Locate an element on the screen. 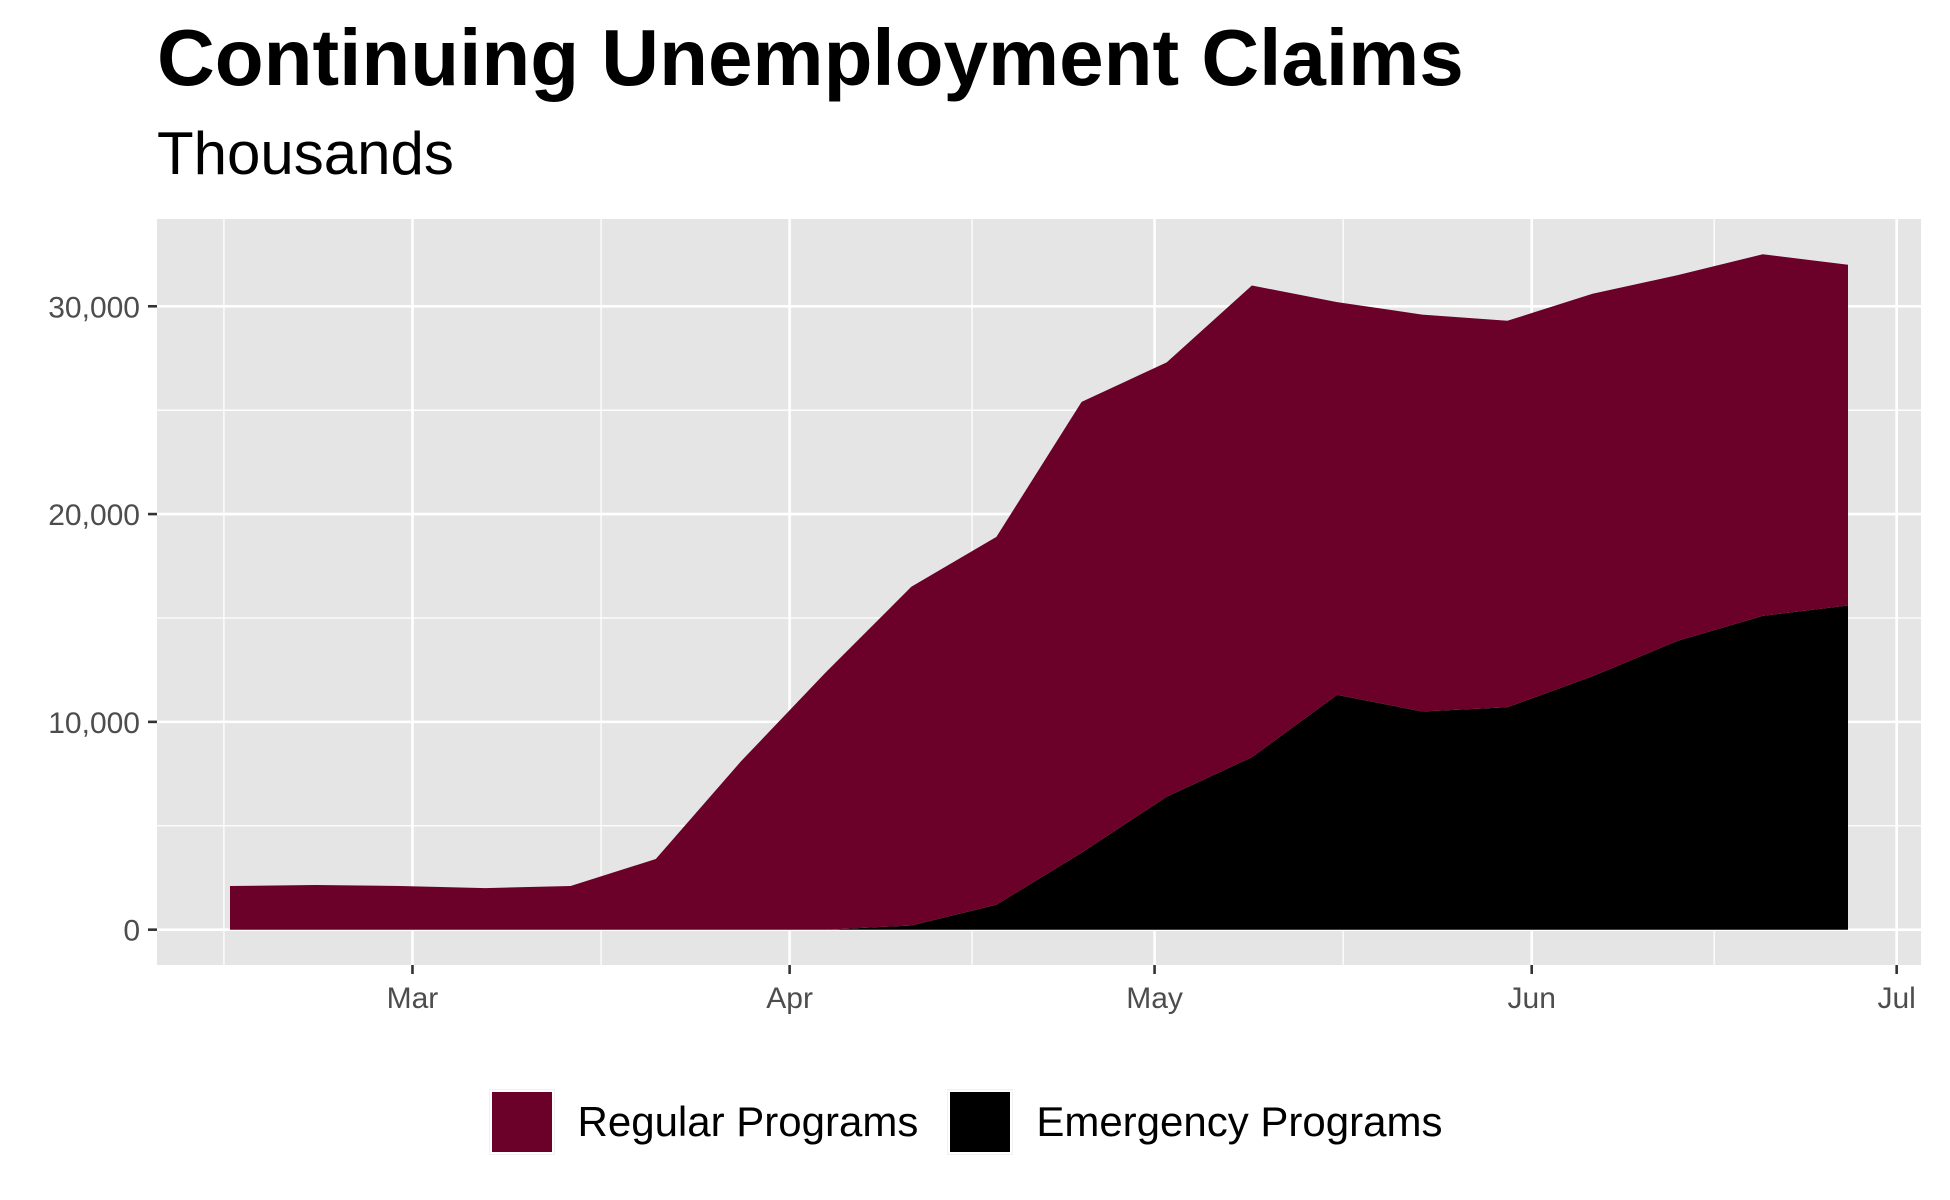 The image size is (1950, 1200). y-tick-label: 20,000 is located at coordinates (94, 515).